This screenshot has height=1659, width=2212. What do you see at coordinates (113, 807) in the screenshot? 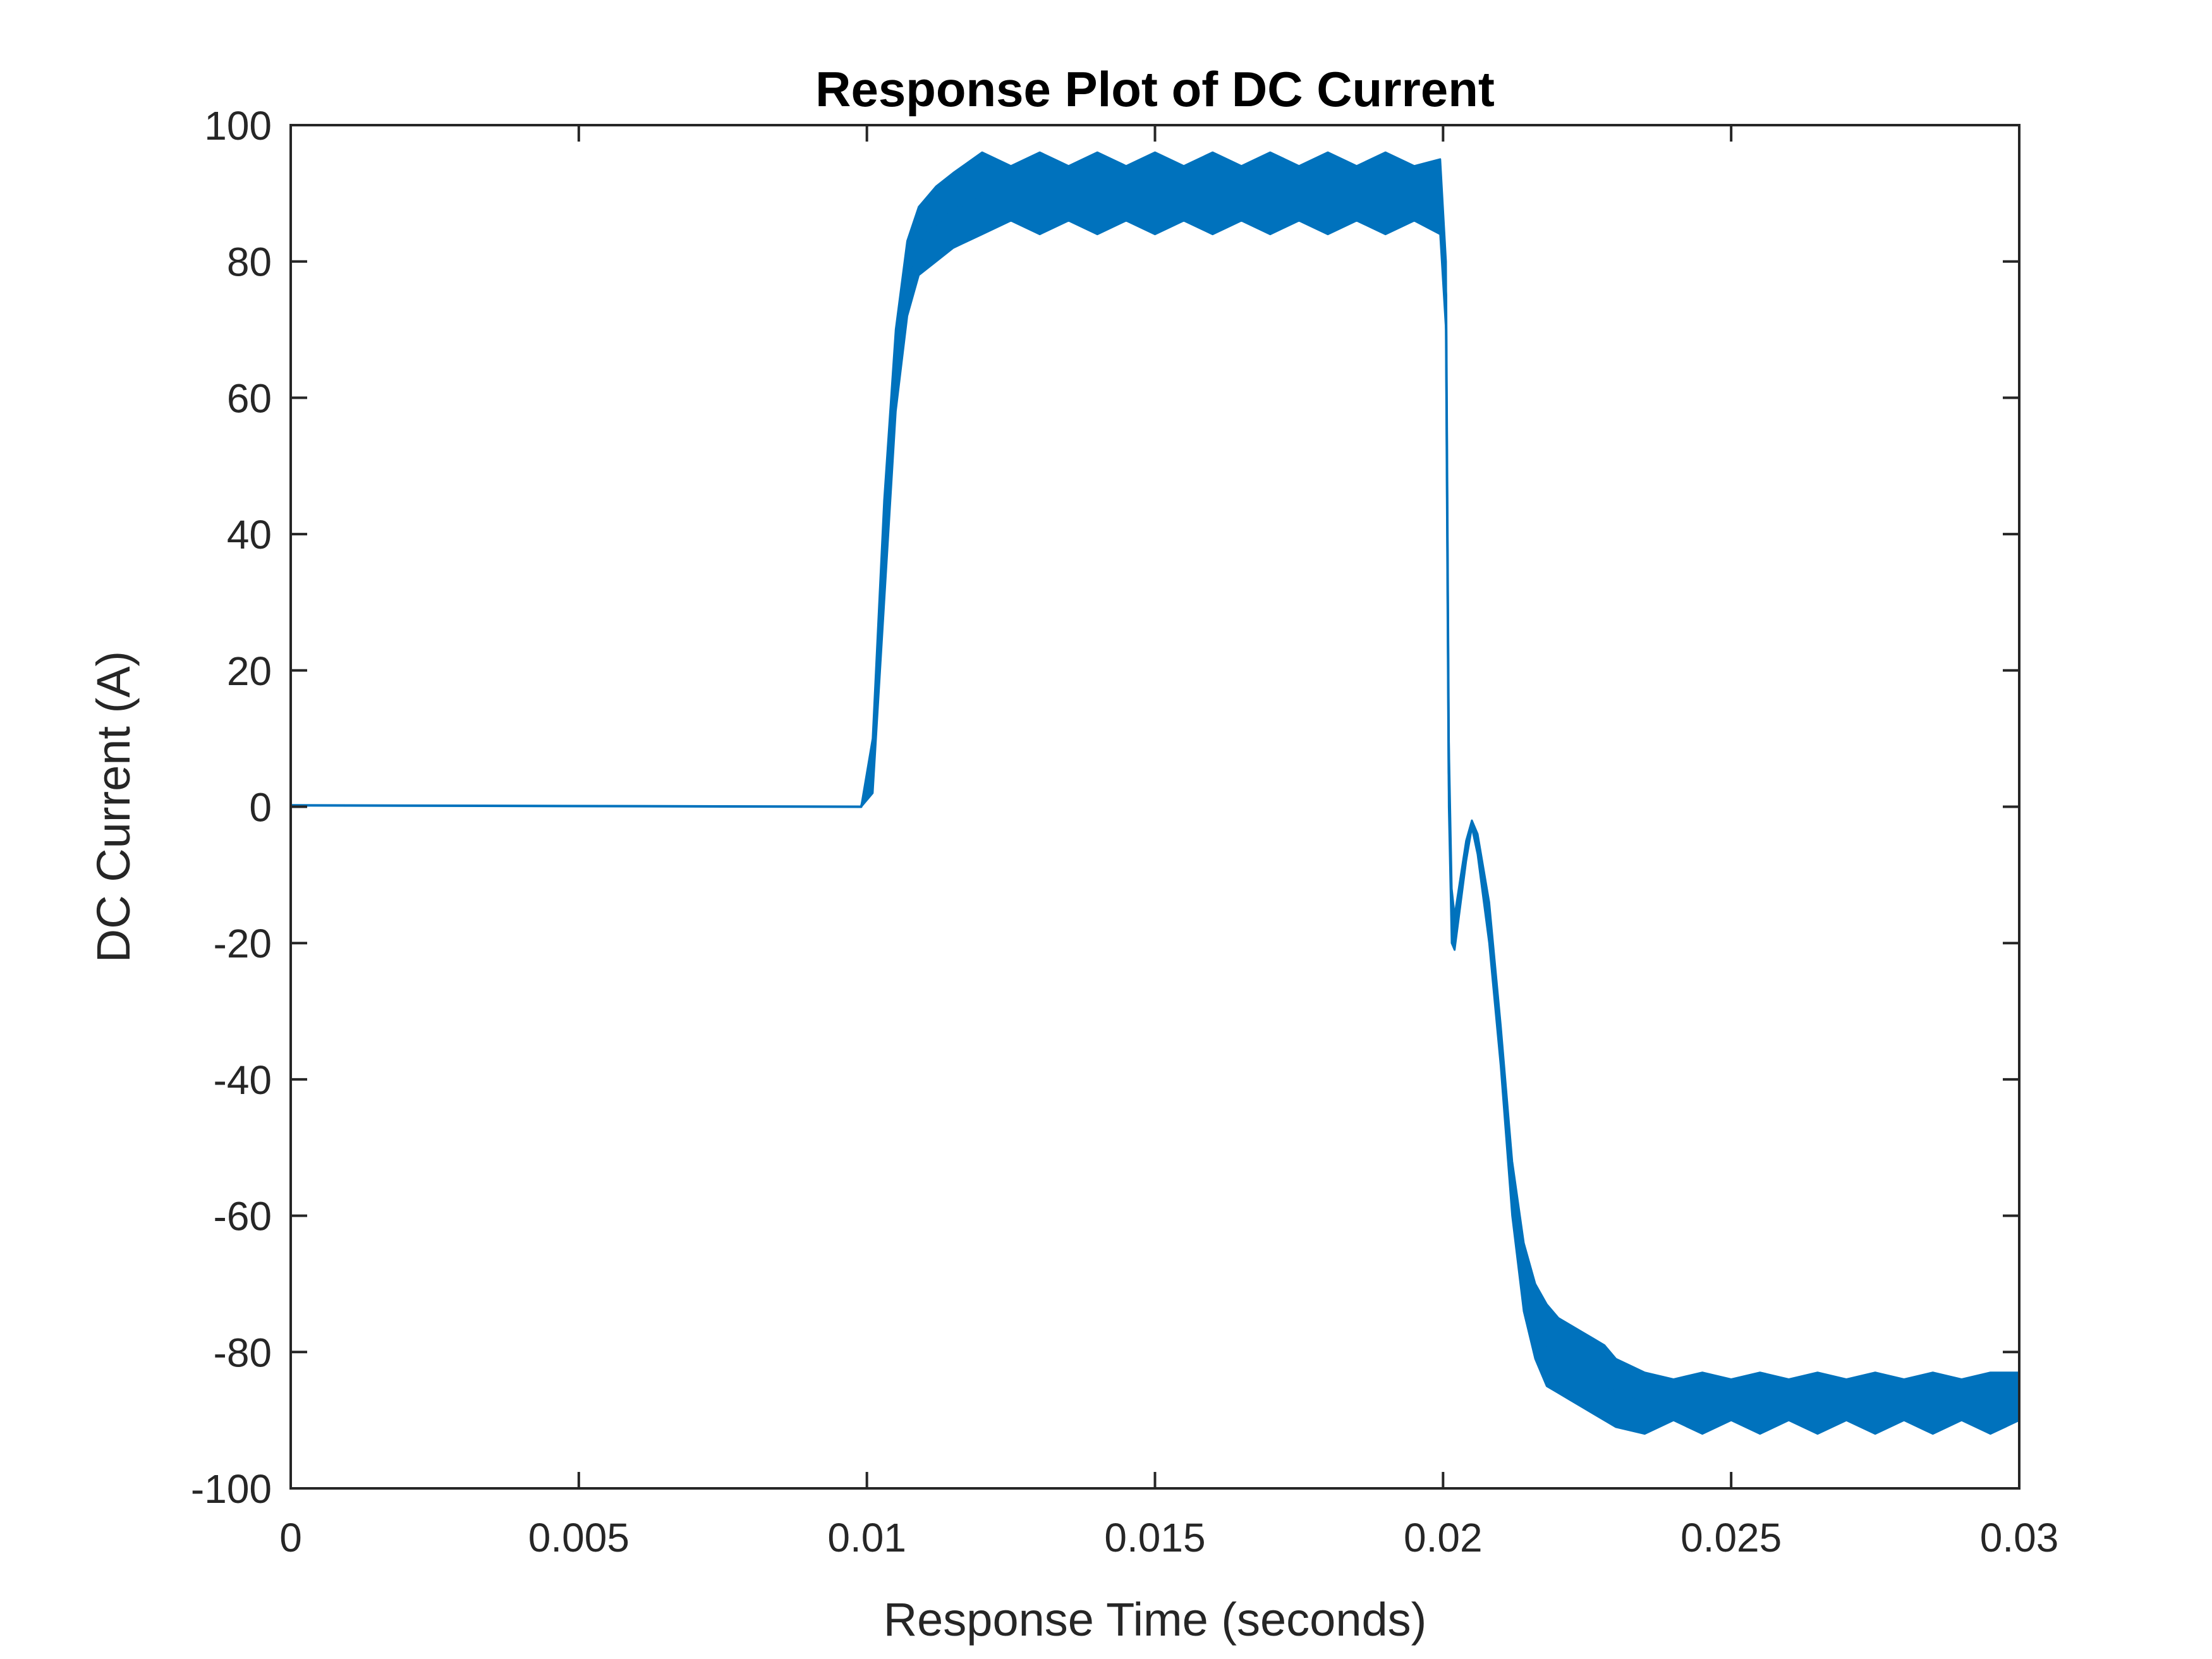
I see `y-axis-title: DC Current (A)` at bounding box center [113, 807].